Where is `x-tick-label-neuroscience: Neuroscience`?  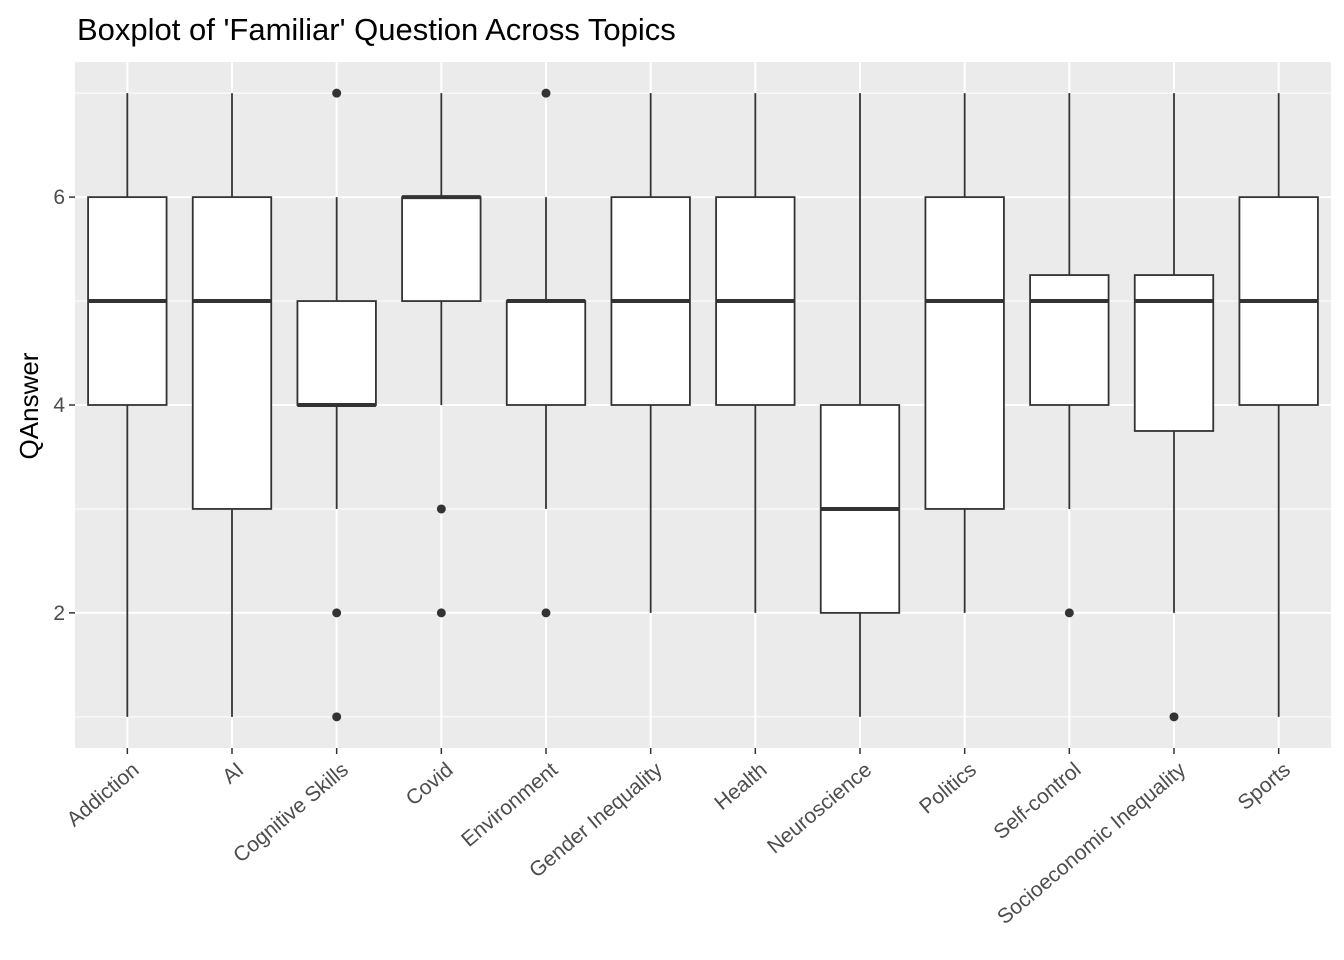
x-tick-label-neuroscience: Neuroscience is located at coordinates (819, 808).